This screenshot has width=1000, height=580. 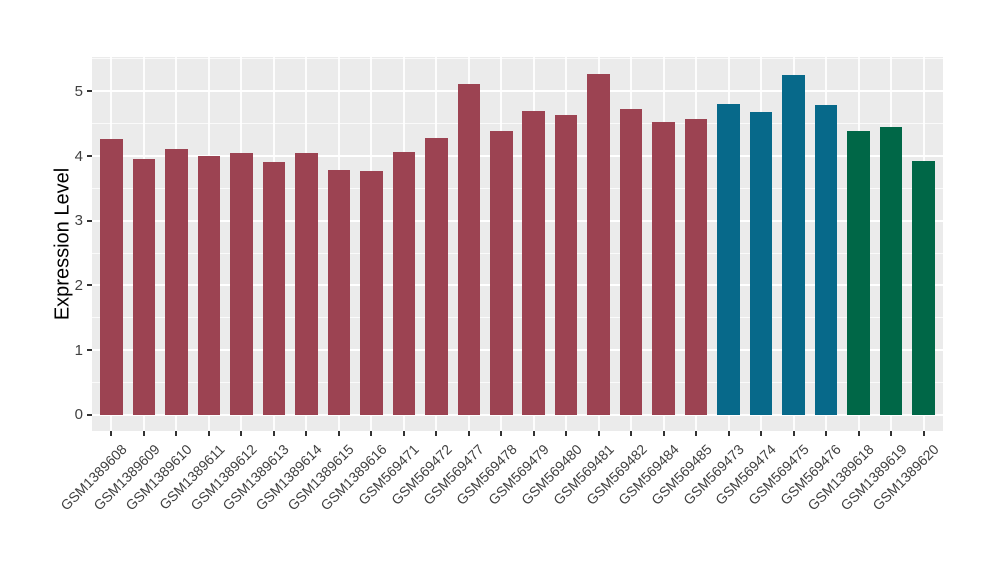 I want to click on bar-GSM1389613, so click(x=274, y=288).